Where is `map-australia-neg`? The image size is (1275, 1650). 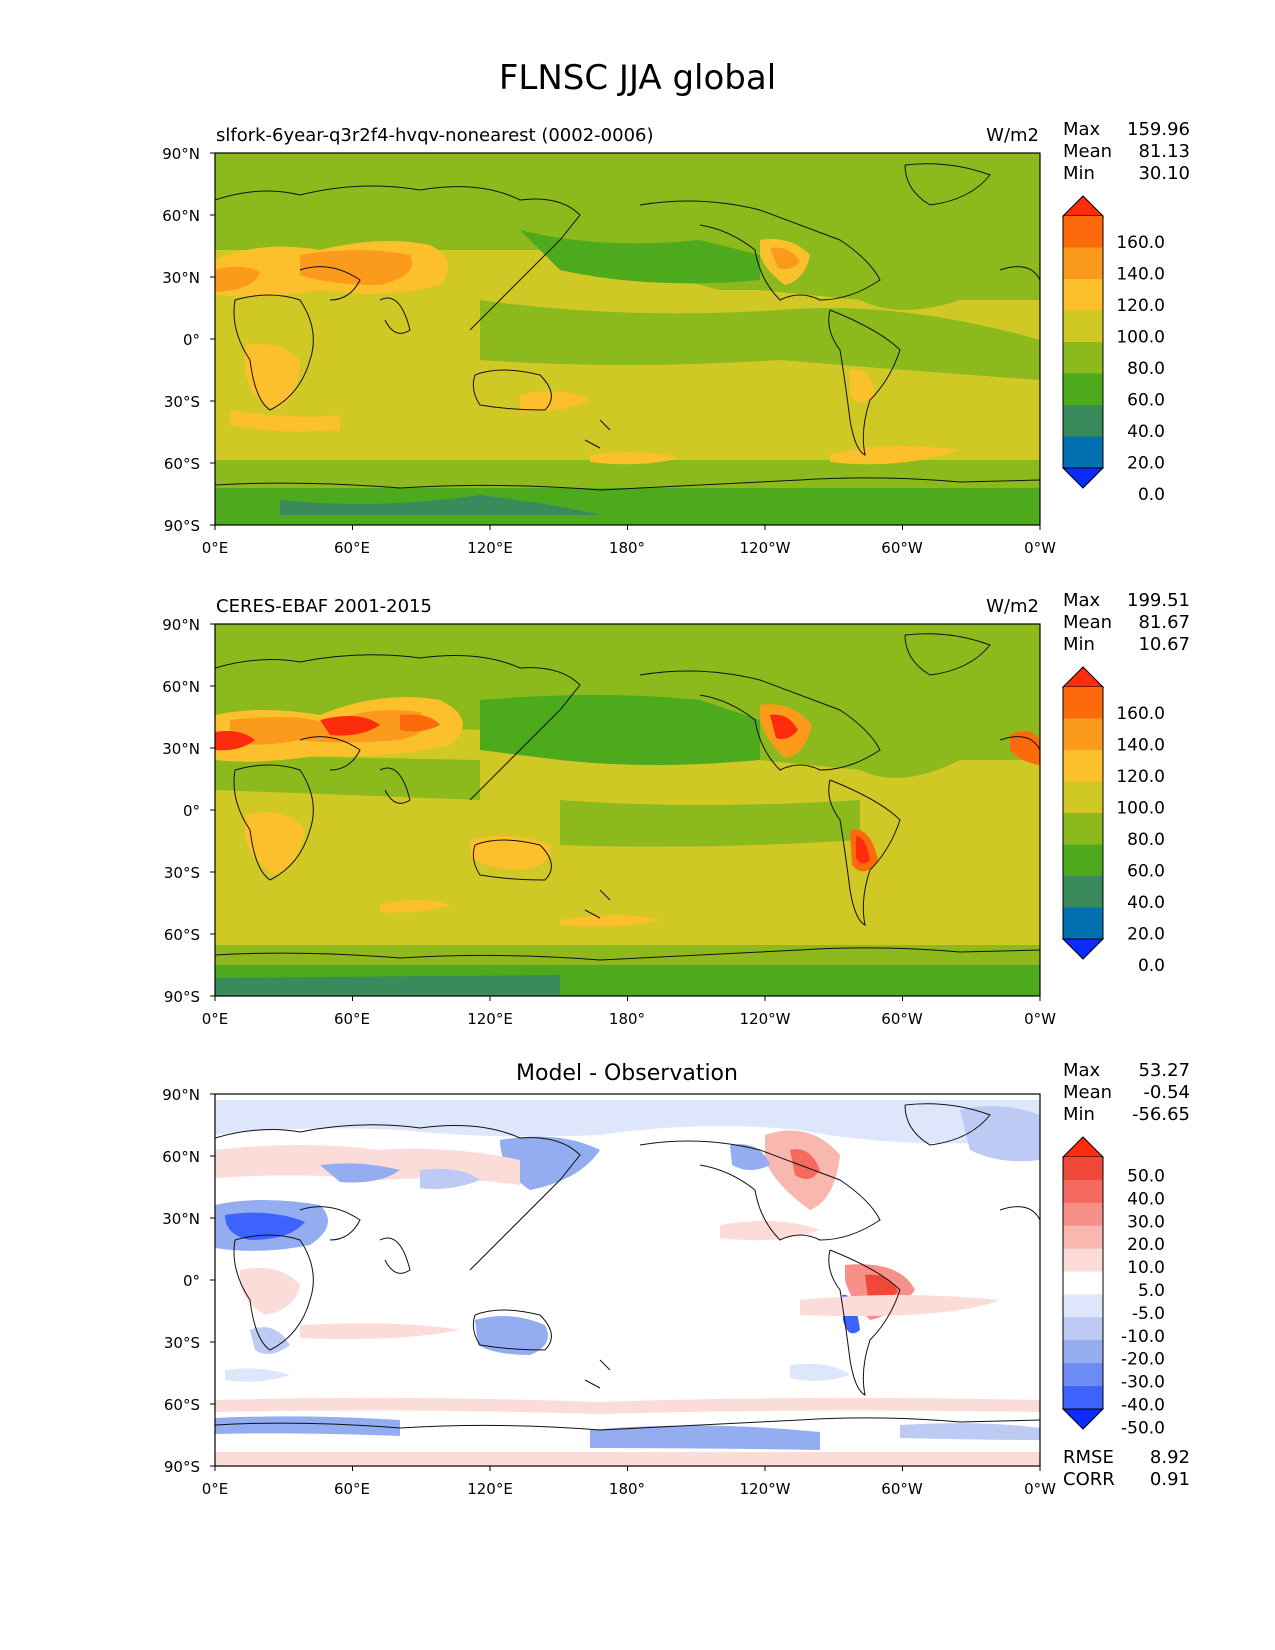 map-australia-neg is located at coordinates (511, 1335).